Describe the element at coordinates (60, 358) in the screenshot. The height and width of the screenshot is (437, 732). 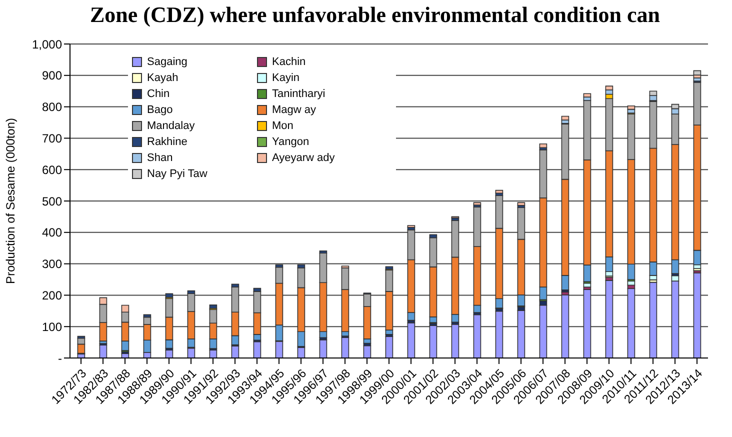
I see `y-tick-label: -` at that location.